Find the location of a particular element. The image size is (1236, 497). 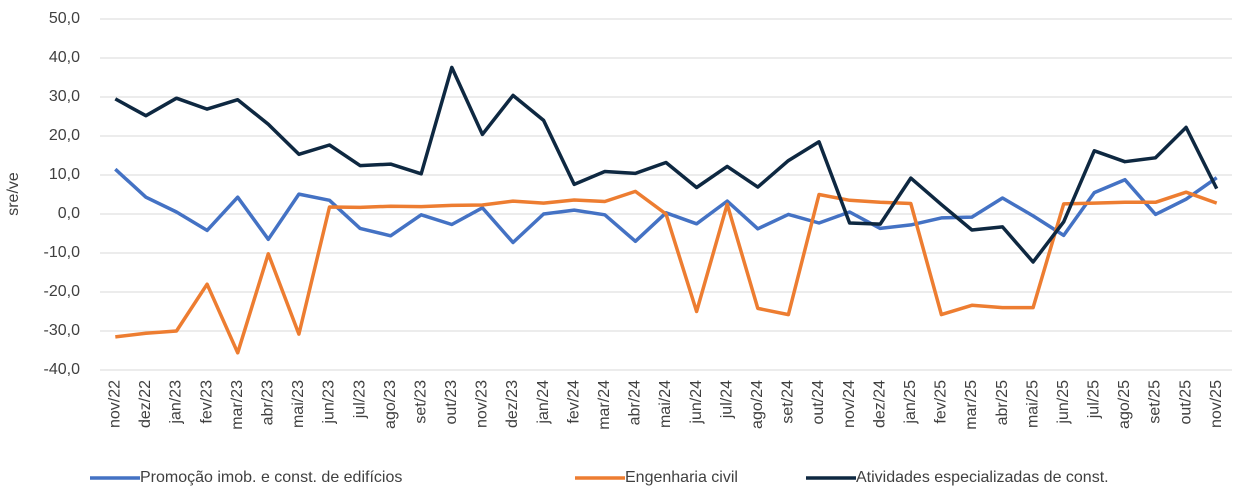

x-tick-label: set/23 is located at coordinates (420, 402).